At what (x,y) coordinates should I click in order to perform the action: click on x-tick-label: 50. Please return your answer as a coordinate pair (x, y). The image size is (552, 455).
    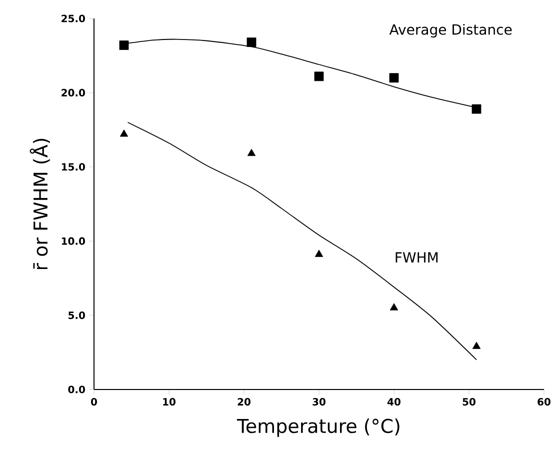
    Looking at the image, I should click on (469, 402).